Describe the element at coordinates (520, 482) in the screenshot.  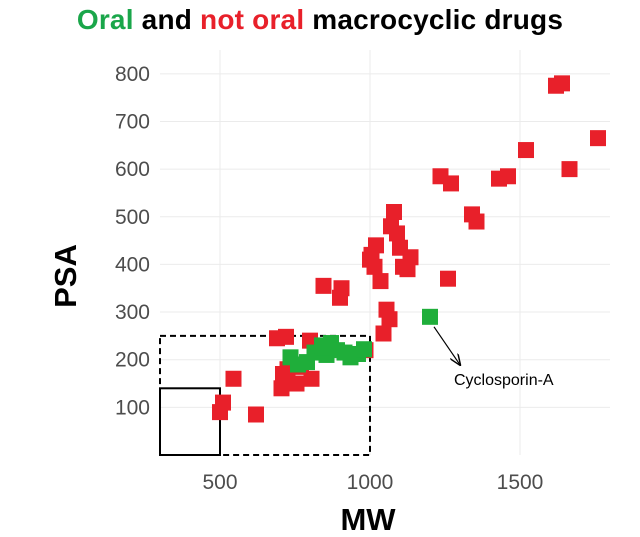
I see `x-tick-label: 1500` at that location.